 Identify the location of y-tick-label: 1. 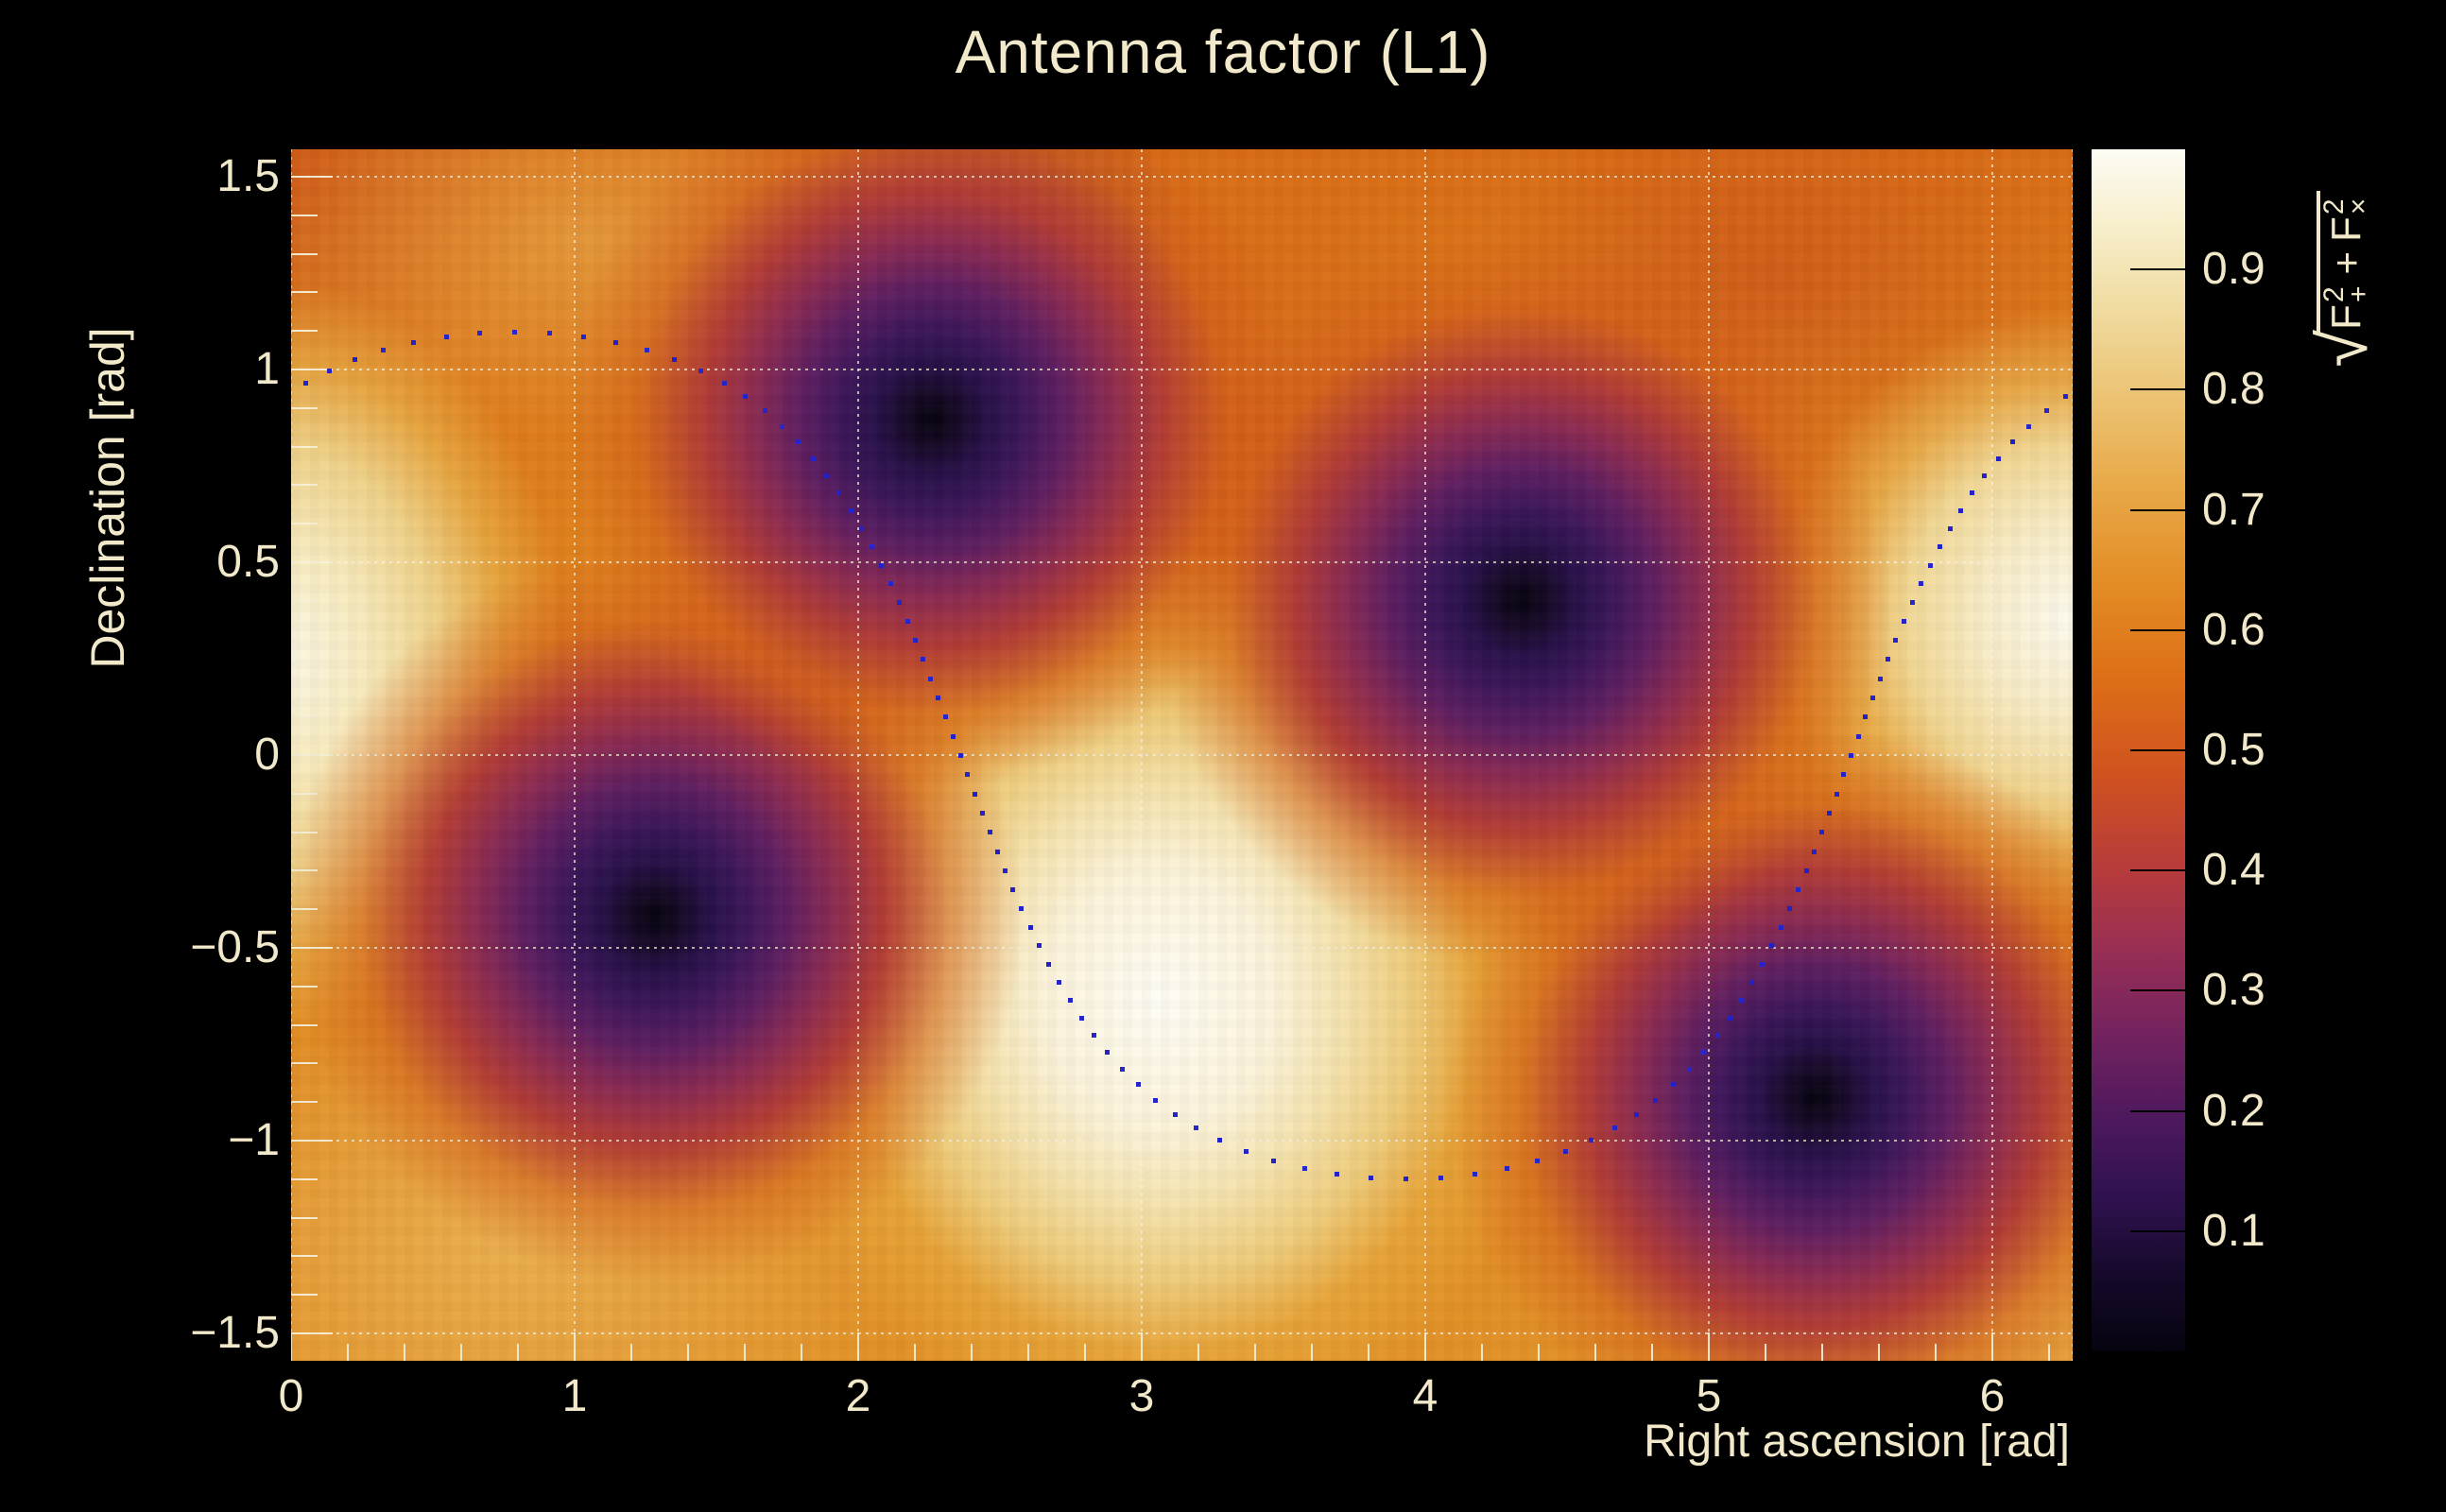
(267, 368).